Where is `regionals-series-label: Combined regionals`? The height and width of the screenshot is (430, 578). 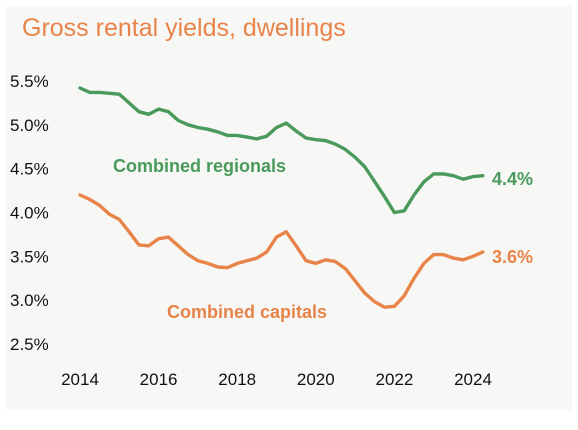 regionals-series-label: Combined regionals is located at coordinates (199, 166).